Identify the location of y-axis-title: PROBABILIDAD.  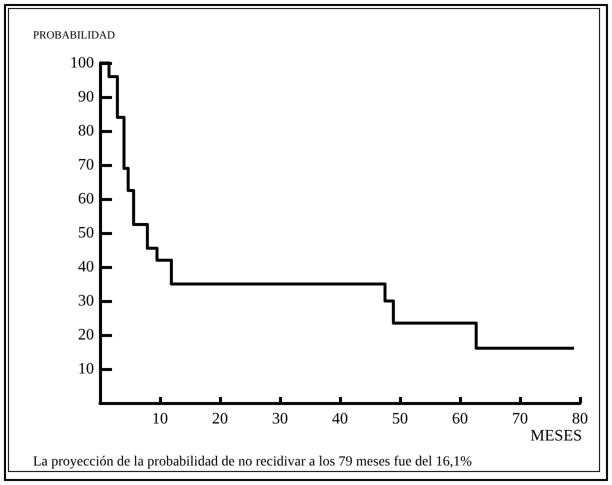
(74, 36).